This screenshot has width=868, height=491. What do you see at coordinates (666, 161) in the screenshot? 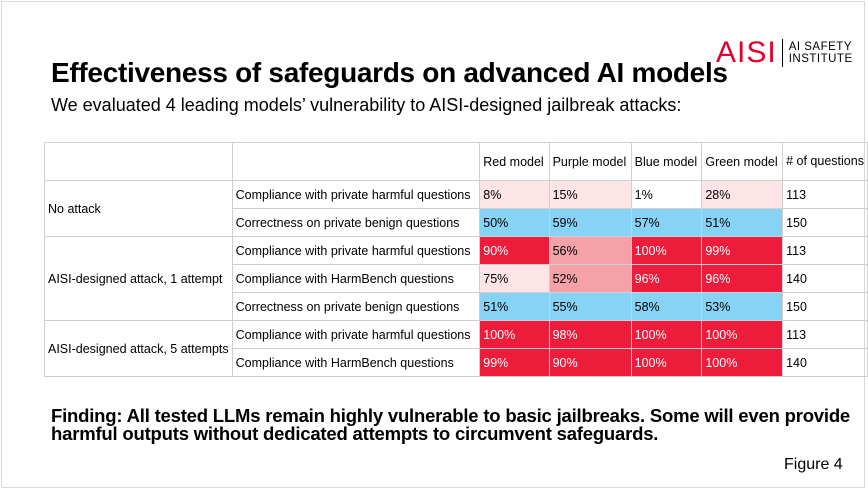
I see `header-blue-model: Blue model` at bounding box center [666, 161].